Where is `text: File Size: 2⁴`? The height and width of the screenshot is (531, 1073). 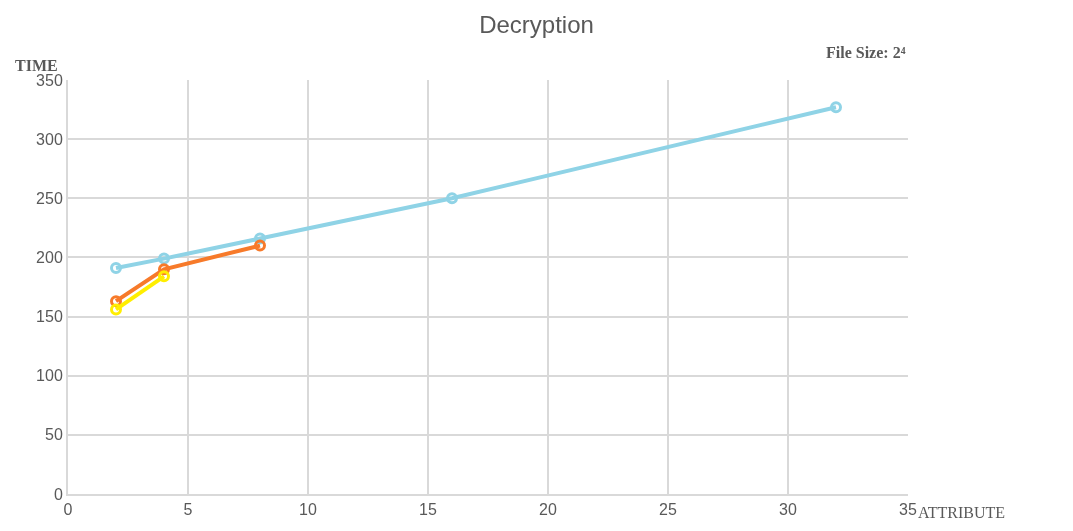
text: File Size: 2⁴ is located at coordinates (866, 52).